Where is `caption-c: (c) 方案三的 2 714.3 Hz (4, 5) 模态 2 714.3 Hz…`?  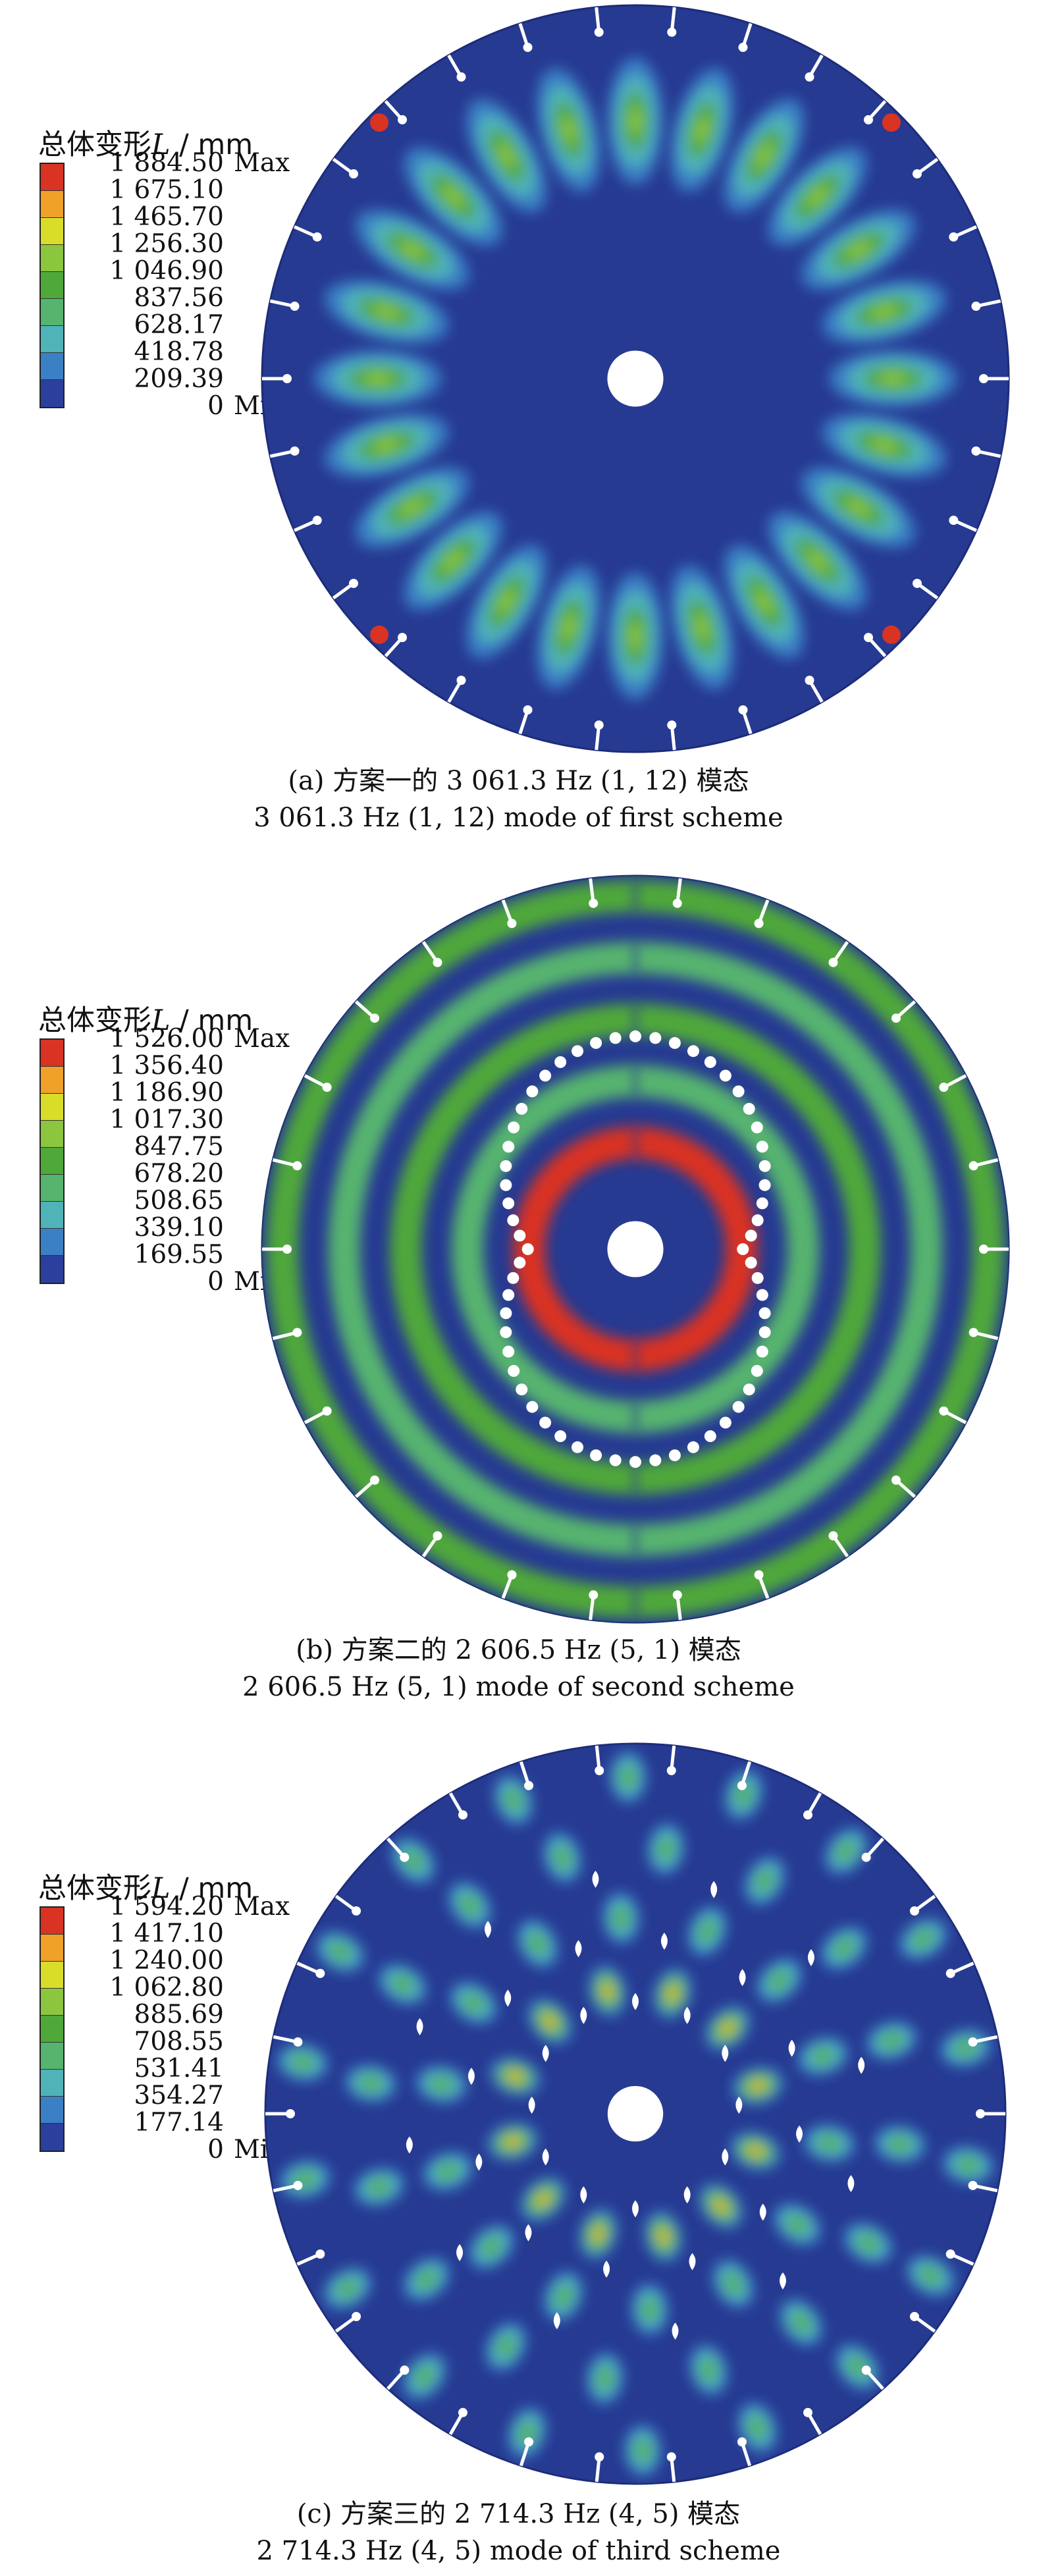 caption-c: (c) 方案三的 2 714.3 Hz (4, 5) 模态 2 714.3 Hz… is located at coordinates (518, 2532).